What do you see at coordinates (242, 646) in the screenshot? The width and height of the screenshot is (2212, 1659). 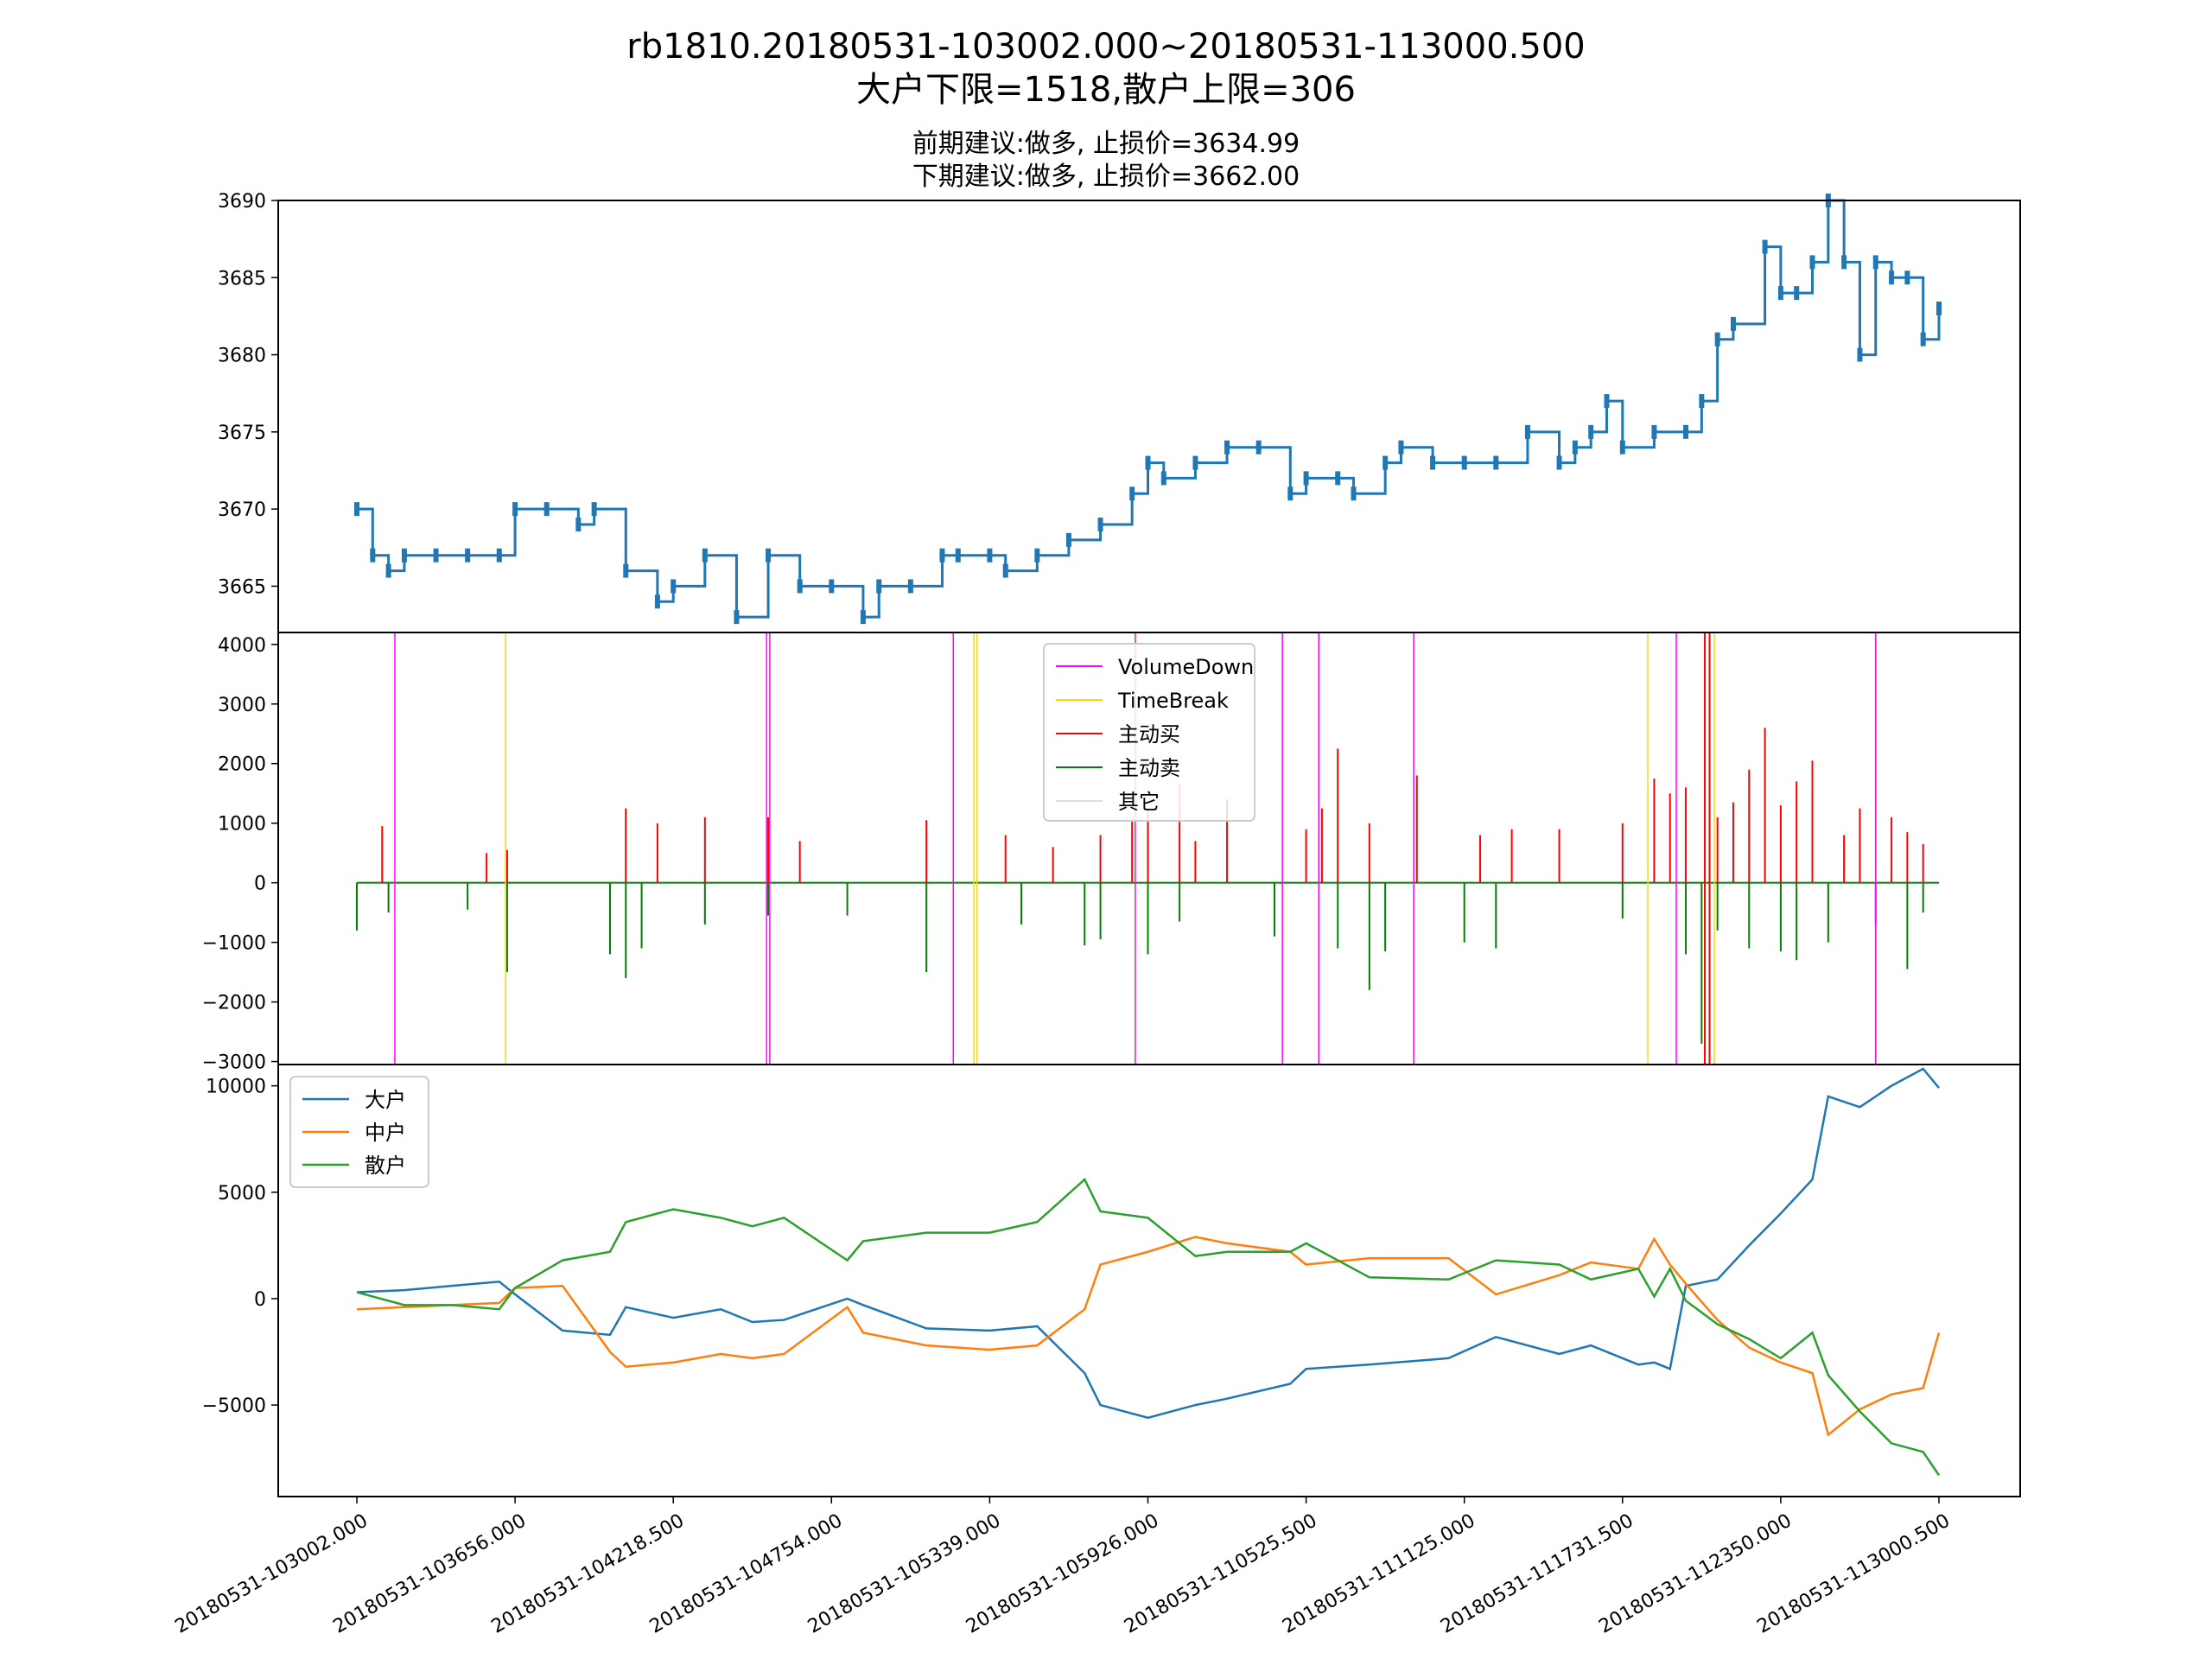 I see `y-tick-label: 4000` at bounding box center [242, 646].